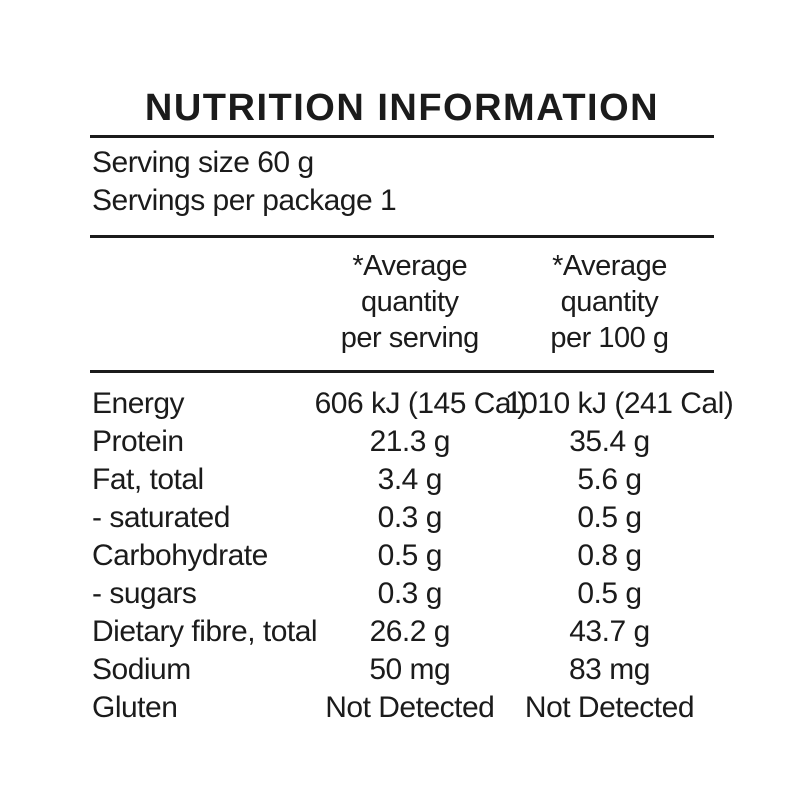 The width and height of the screenshot is (800, 800). Describe the element at coordinates (609, 479) in the screenshot. I see `value-per-100g: 5.6 g` at that location.